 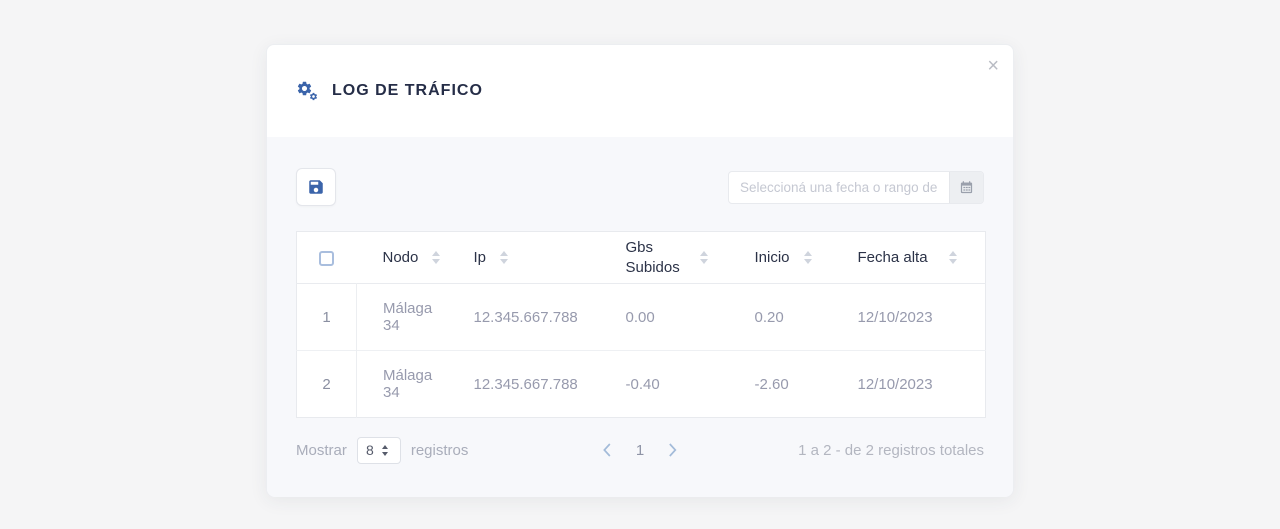 I want to click on select-all-checkbox, so click(x=327, y=258).